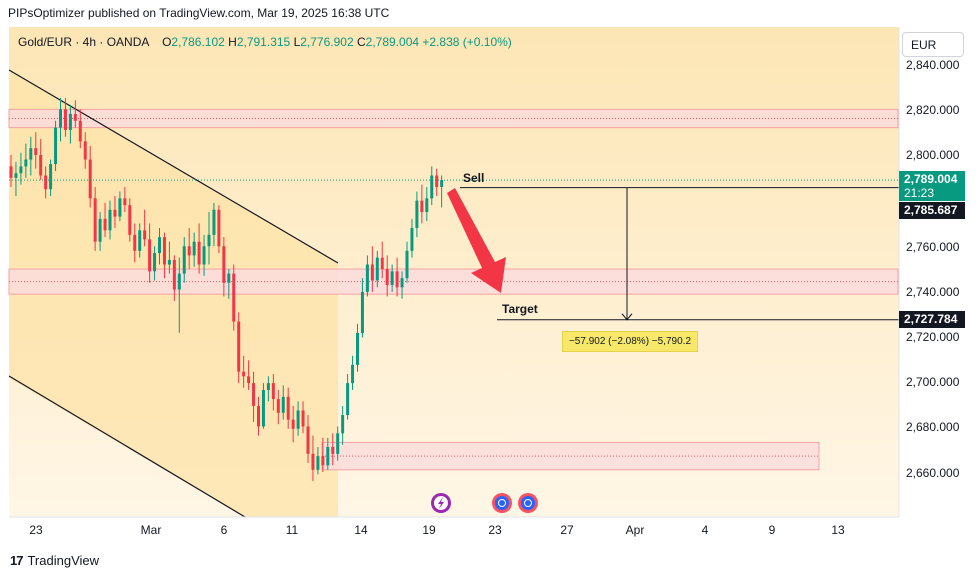  I want to click on change-value: +2.838 (+0.10%), so click(467, 42).